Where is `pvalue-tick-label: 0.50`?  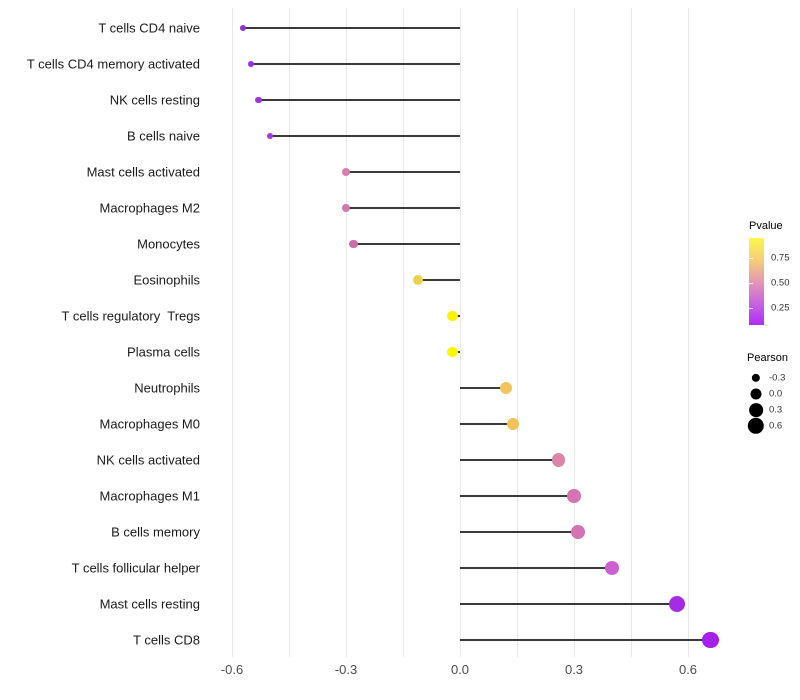 pvalue-tick-label: 0.50 is located at coordinates (780, 283).